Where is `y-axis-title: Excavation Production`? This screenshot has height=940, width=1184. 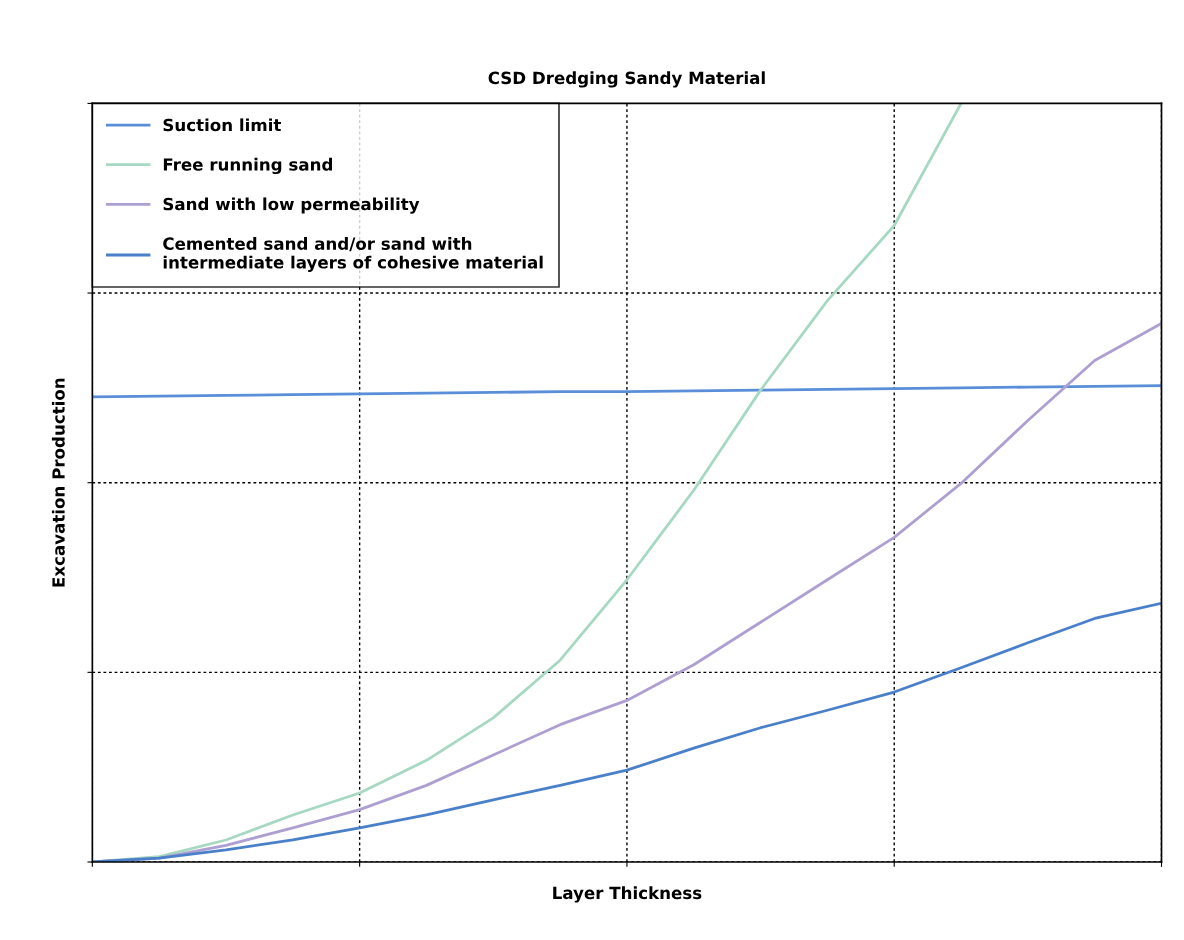 y-axis-title: Excavation Production is located at coordinates (58, 482).